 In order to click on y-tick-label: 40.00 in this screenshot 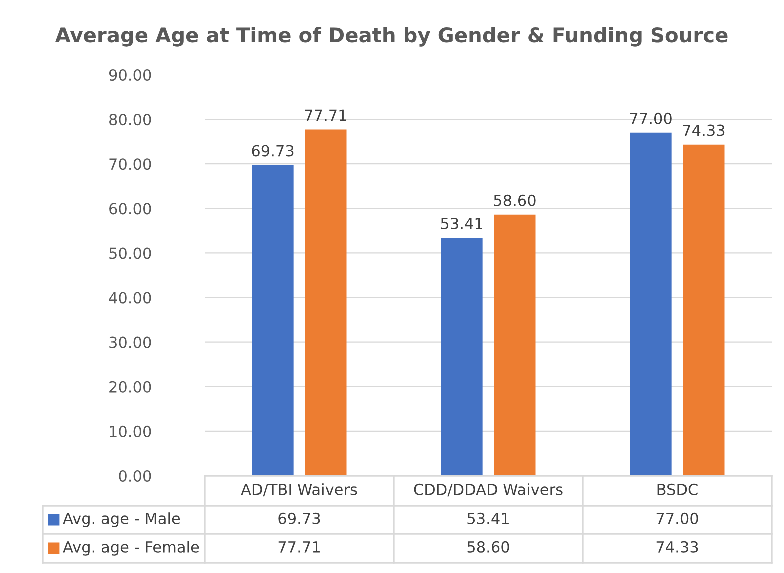, I will do `click(130, 298)`.